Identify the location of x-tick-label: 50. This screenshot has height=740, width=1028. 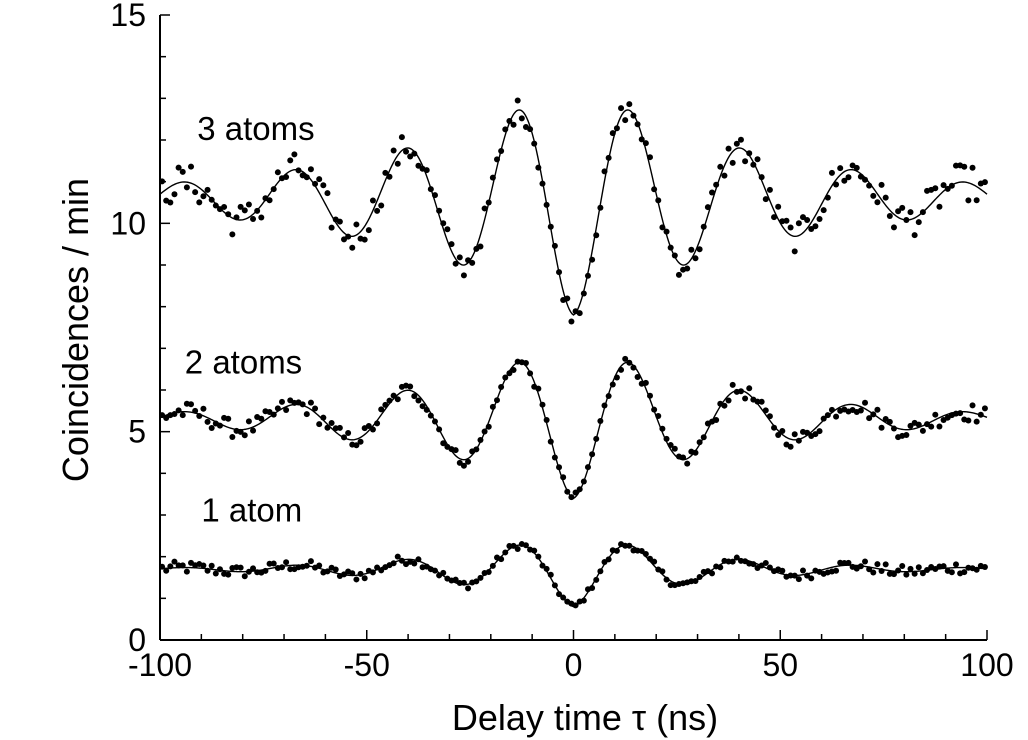
(780, 665).